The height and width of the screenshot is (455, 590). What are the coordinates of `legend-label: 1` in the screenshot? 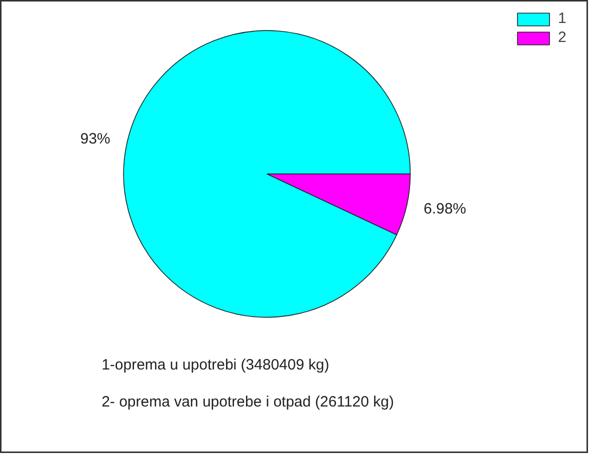 It's located at (563, 18).